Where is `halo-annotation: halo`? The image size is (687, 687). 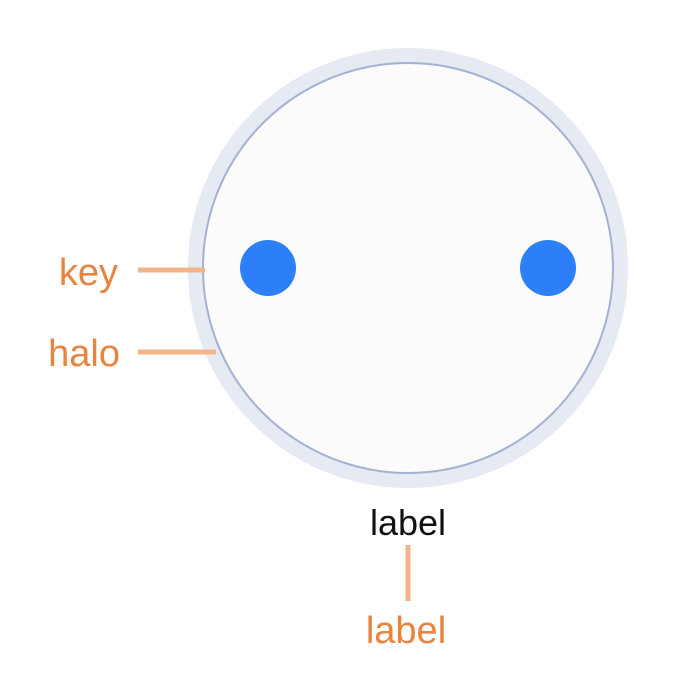 halo-annotation: halo is located at coordinates (84, 354).